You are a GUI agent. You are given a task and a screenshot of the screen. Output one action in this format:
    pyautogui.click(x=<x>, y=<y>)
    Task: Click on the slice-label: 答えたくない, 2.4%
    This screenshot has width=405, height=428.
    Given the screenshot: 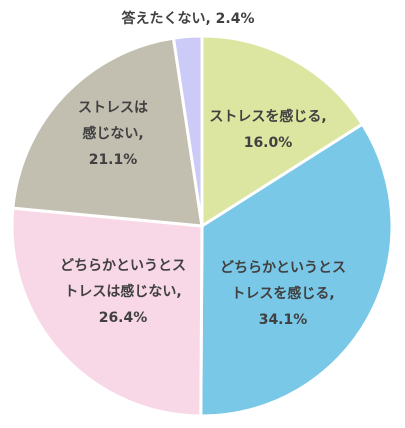 What is the action you would take?
    pyautogui.click(x=187, y=18)
    